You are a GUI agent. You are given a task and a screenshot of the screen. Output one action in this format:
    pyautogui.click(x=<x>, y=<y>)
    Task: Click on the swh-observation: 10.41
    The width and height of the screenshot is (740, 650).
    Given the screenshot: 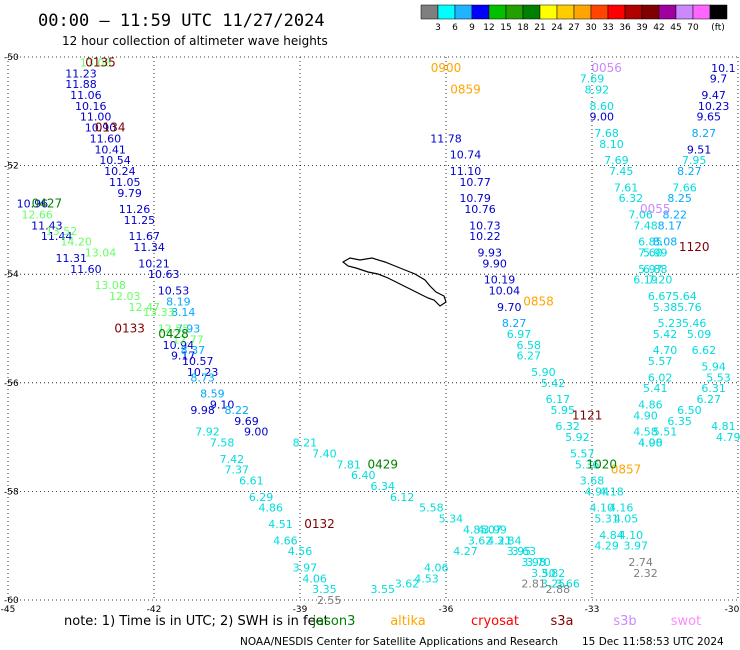 What is the action you would take?
    pyautogui.click(x=110, y=149)
    